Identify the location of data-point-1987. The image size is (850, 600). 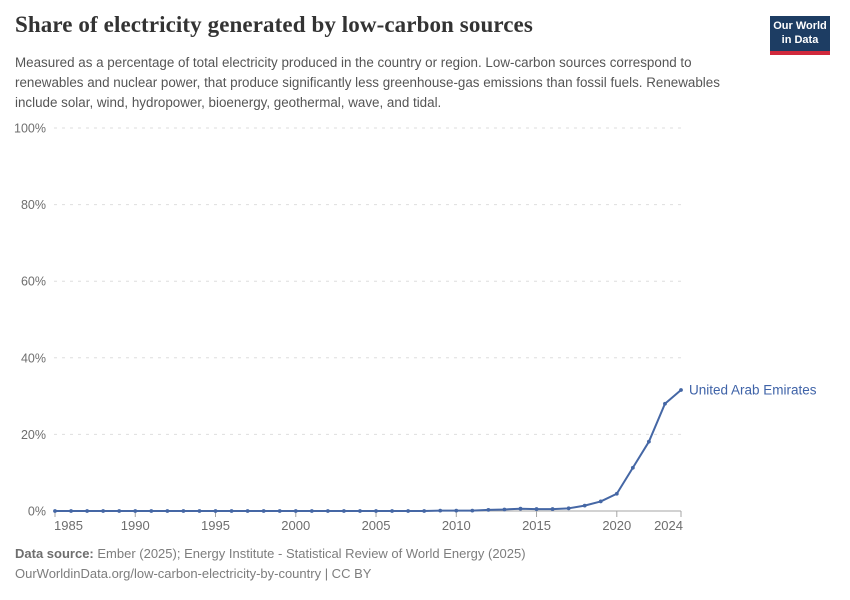
(87, 511).